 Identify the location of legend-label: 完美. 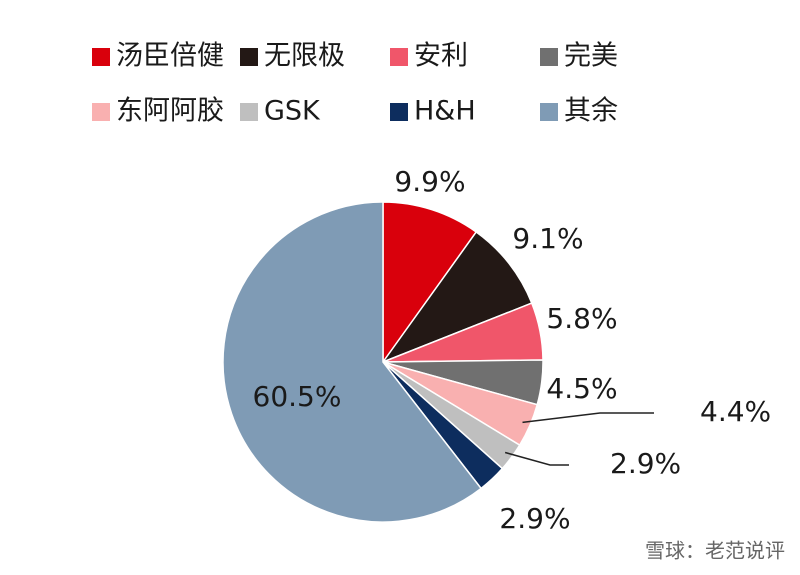
(591, 56).